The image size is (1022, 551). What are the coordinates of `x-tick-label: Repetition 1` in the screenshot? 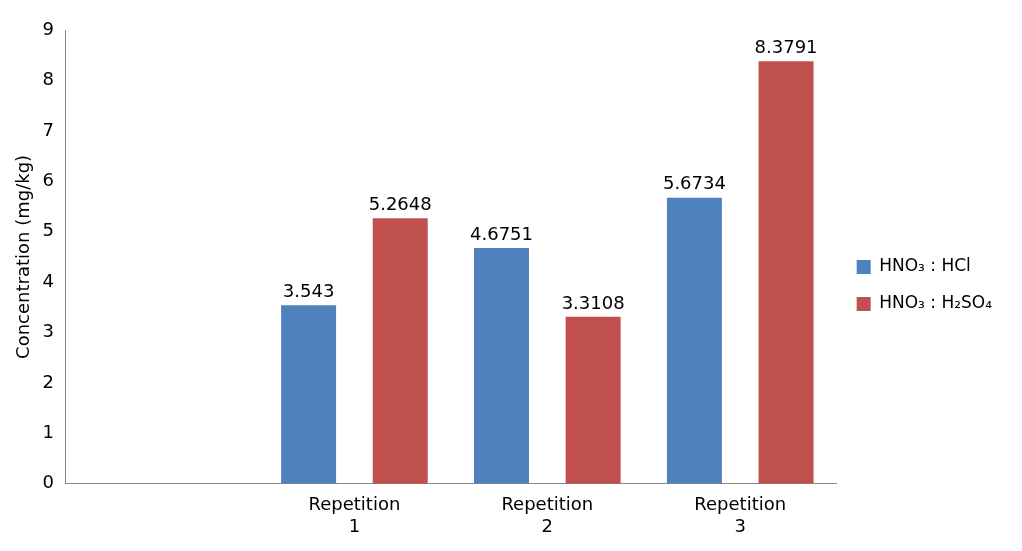 It's located at (354, 514).